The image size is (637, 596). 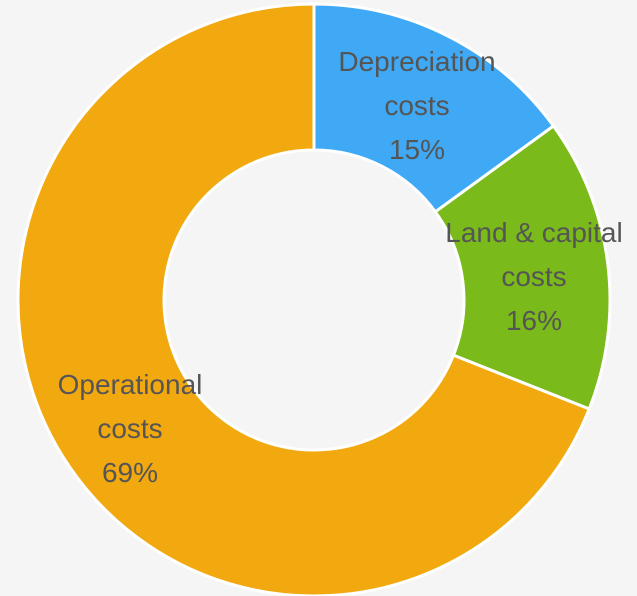 I want to click on segment-label: Depreciation costs 15%, so click(x=417, y=106).